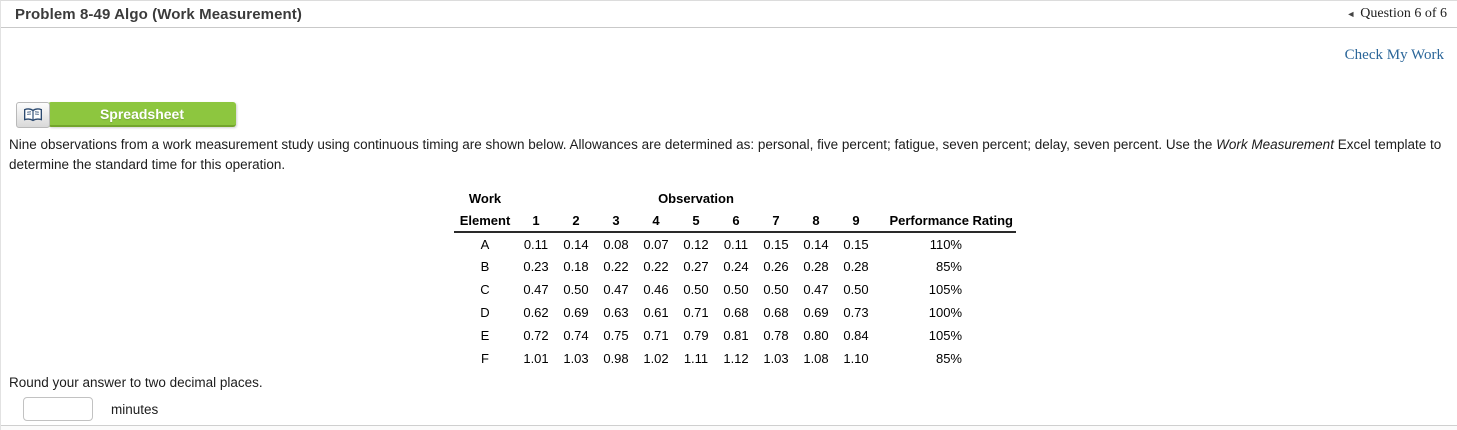 The image size is (1457, 430). Describe the element at coordinates (576, 244) in the screenshot. I see `cell-obs-2: 0.14` at that location.